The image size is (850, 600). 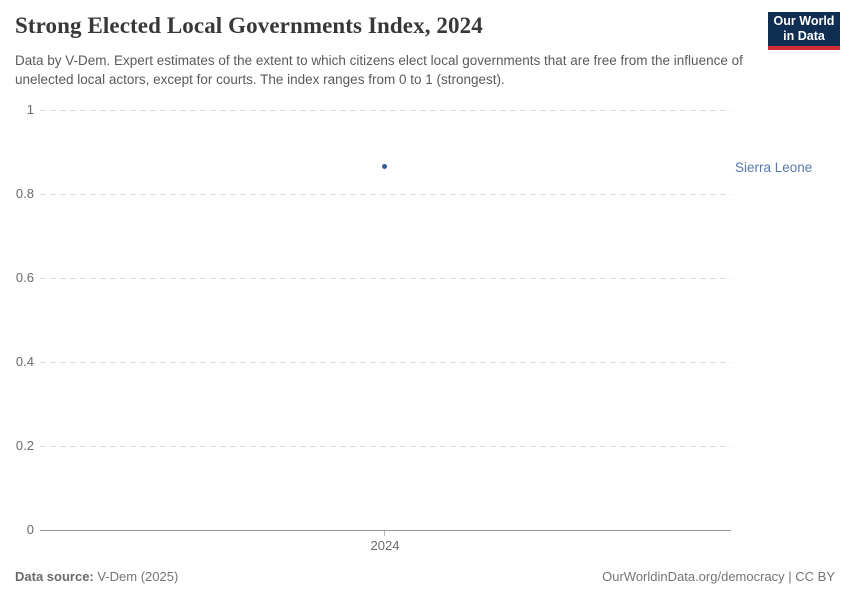 I want to click on x-axis-line, so click(x=385, y=530).